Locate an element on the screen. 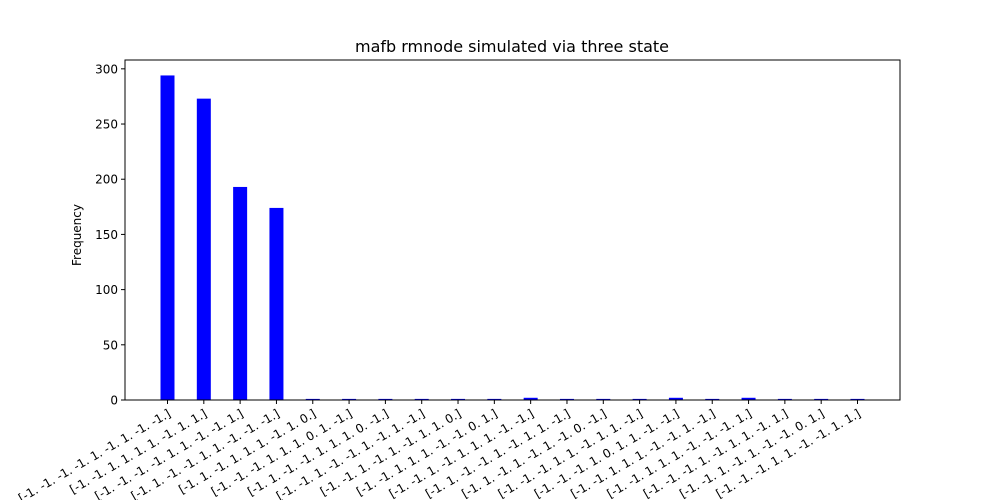  y-tick-label: 50 is located at coordinates (110, 345).